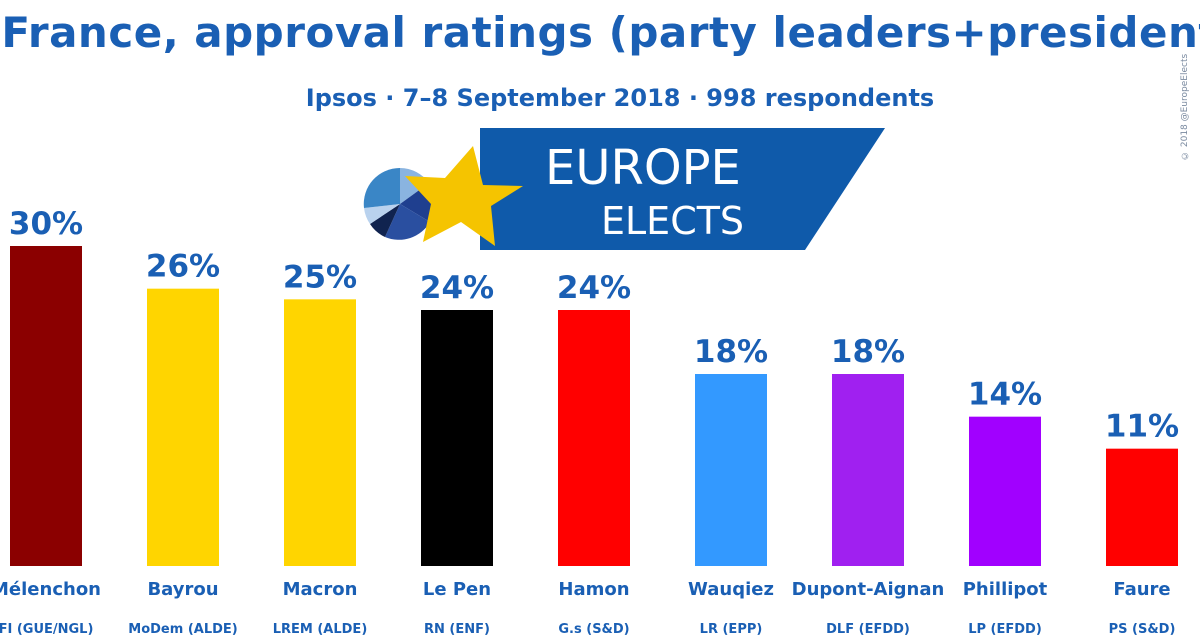  What do you see at coordinates (320, 589) in the screenshot?
I see `category-label: Macron` at bounding box center [320, 589].